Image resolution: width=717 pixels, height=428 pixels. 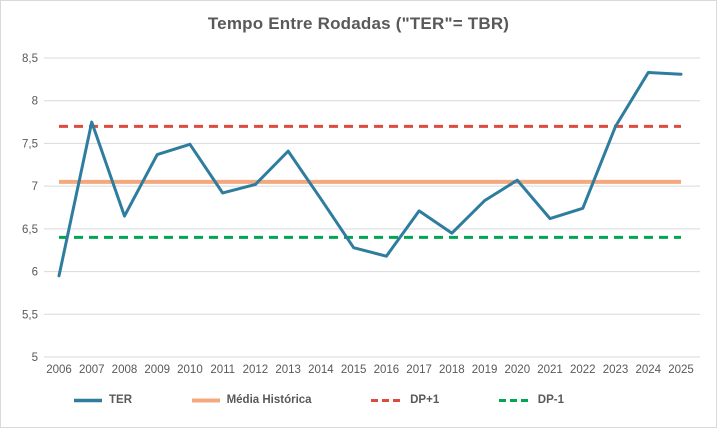 I want to click on y-tick-label: 5,5, so click(x=30, y=315).